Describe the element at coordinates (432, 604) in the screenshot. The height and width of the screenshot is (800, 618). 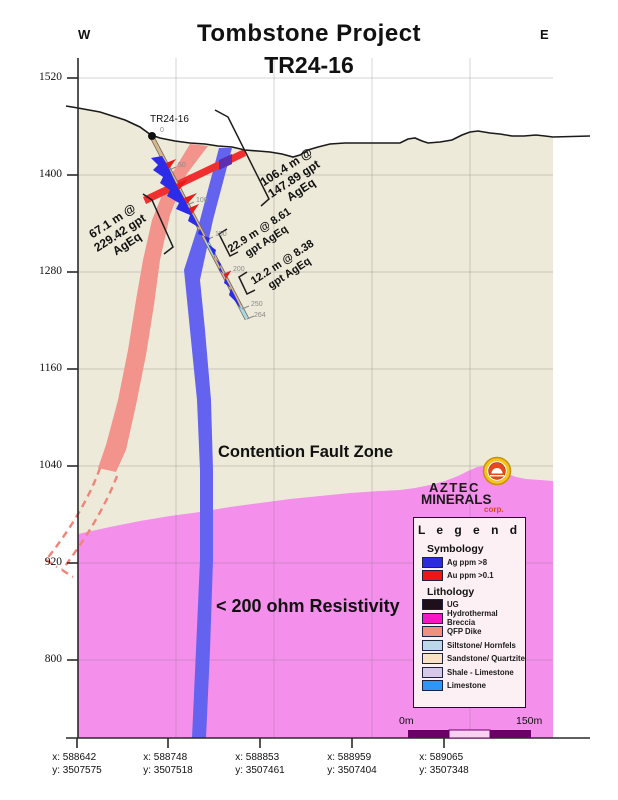
I see `ug-swatch-icon` at that location.